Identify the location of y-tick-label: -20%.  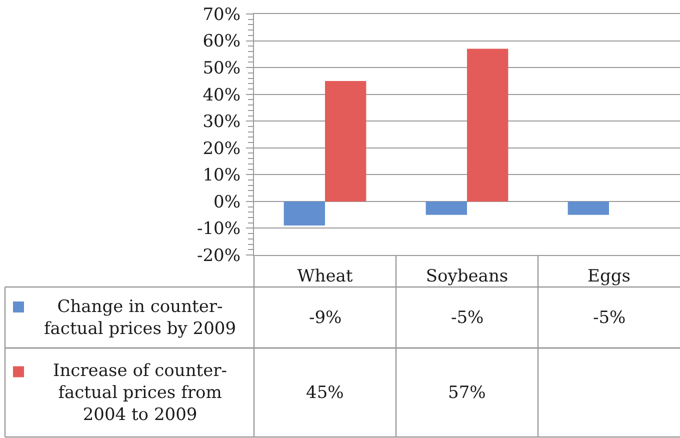
(218, 256).